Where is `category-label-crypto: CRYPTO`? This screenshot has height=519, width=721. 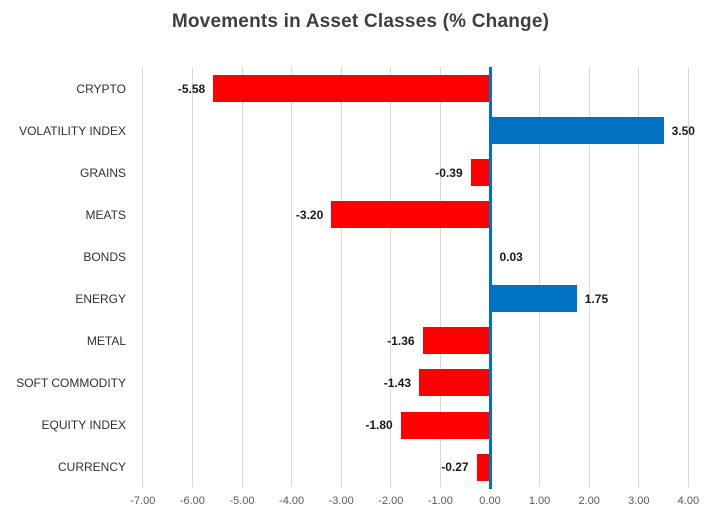
category-label-crypto: CRYPTO is located at coordinates (101, 88).